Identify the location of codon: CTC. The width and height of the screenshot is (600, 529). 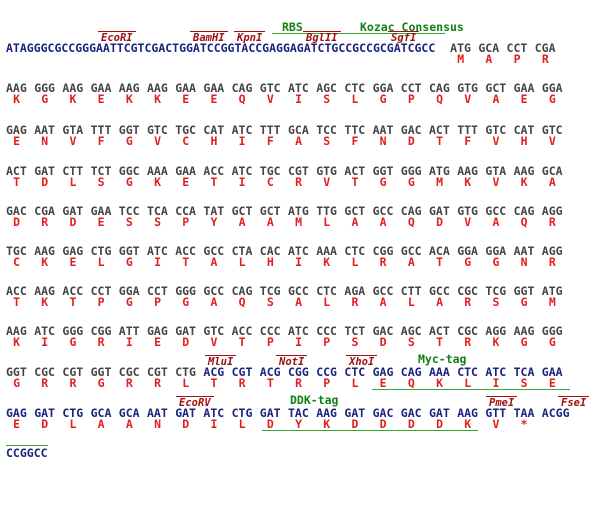
(326, 291).